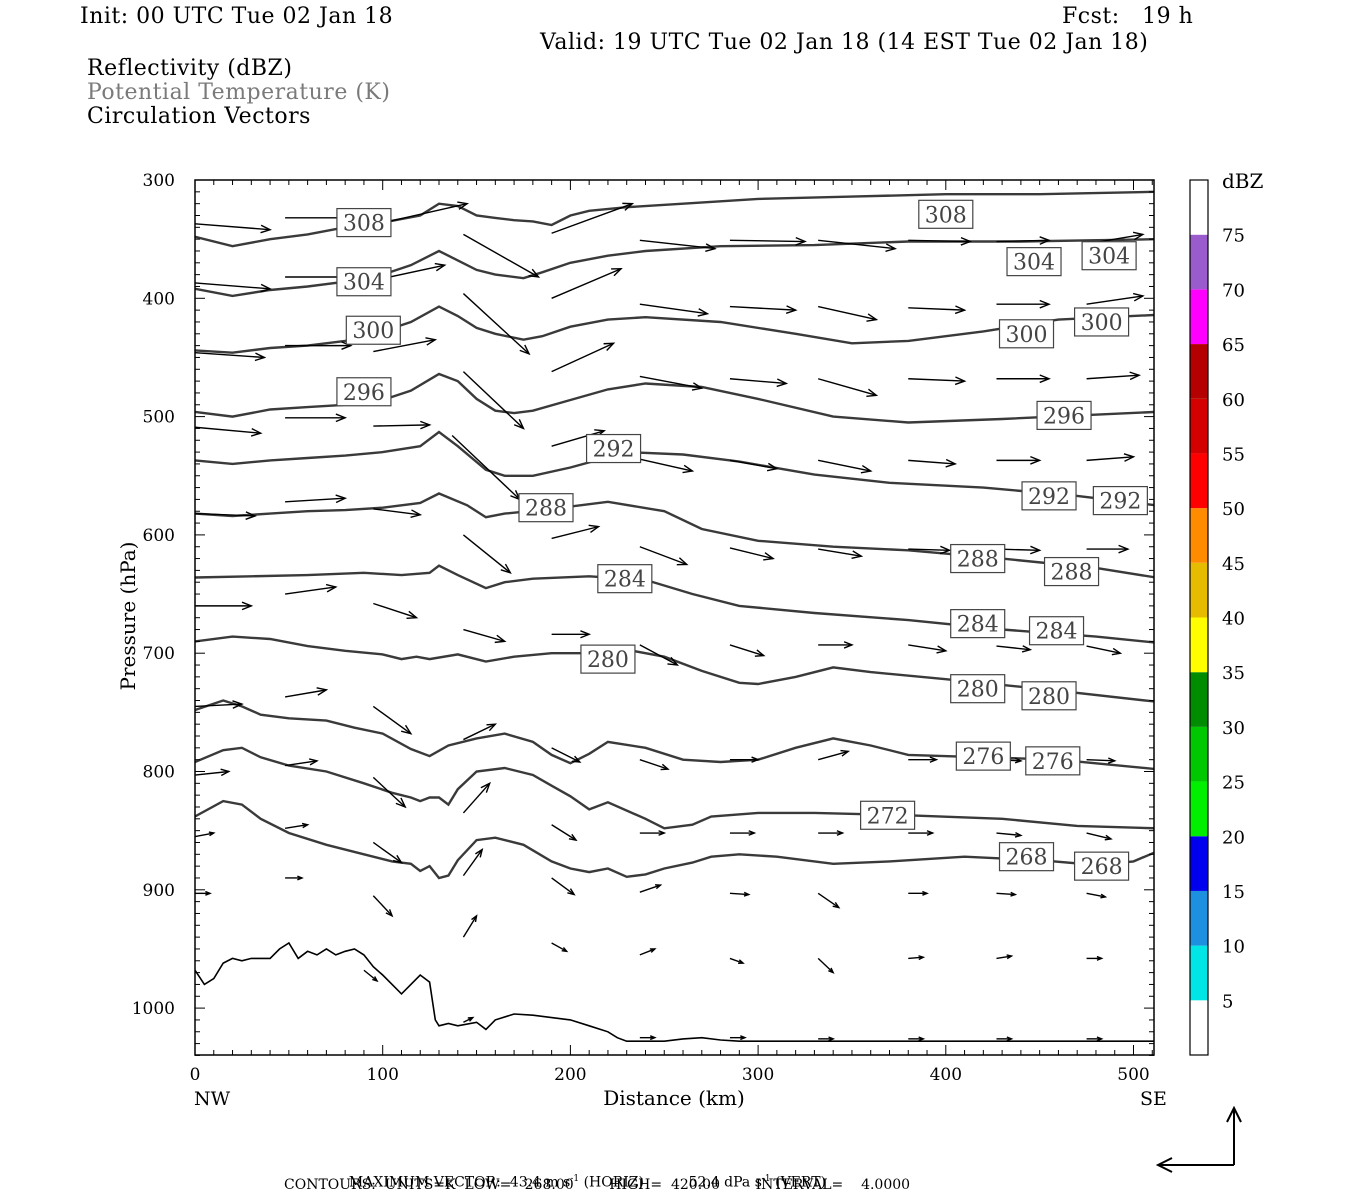  Describe the element at coordinates (570, 1075) in the screenshot. I see `x-tick-label: 200` at that location.